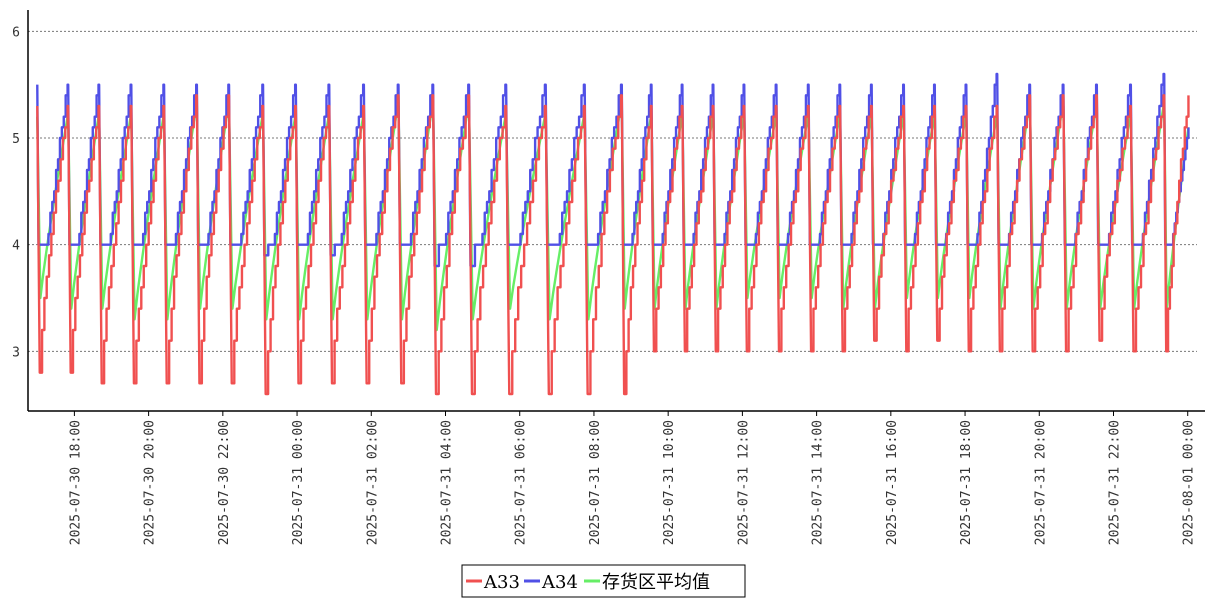  What do you see at coordinates (966, 482) in the screenshot?
I see `x-tick-label: 2025-07-31 18:00` at bounding box center [966, 482].